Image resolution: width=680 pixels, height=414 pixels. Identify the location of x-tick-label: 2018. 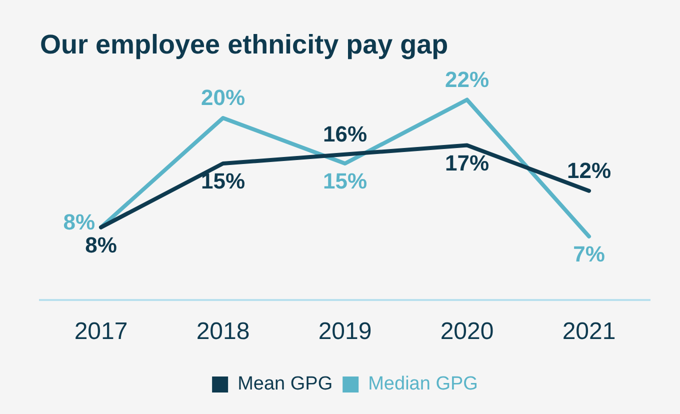
(223, 332).